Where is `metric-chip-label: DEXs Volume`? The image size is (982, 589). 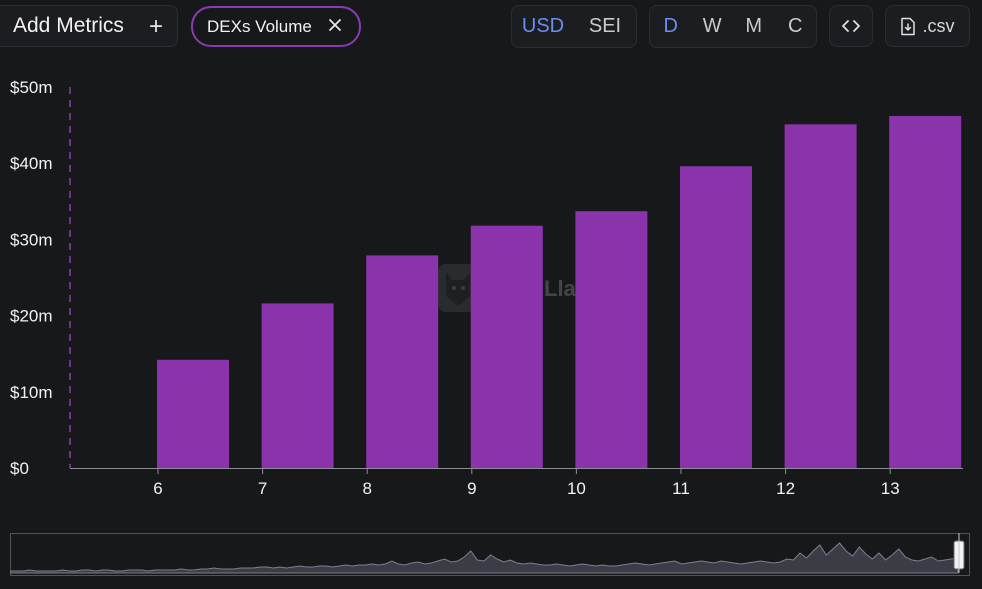 metric-chip-label: DEXs Volume is located at coordinates (259, 26).